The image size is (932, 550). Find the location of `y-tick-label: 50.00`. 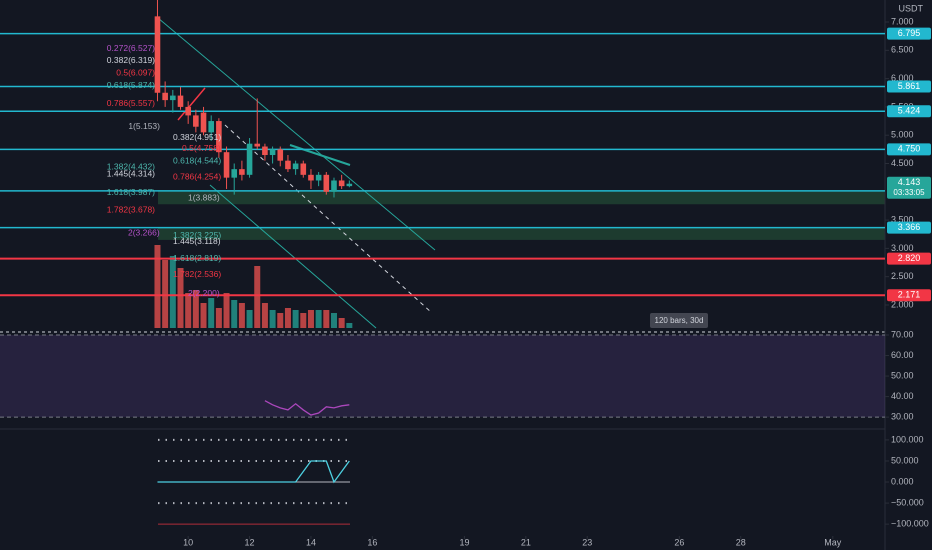

y-tick-label: 50.00 is located at coordinates (902, 375).